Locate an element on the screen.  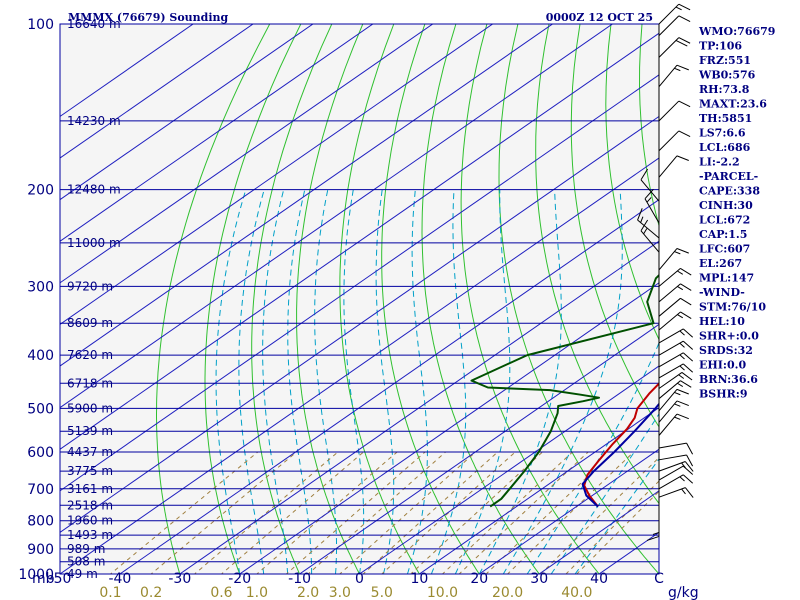
index-line: WB0:576 is located at coordinates (727, 75).